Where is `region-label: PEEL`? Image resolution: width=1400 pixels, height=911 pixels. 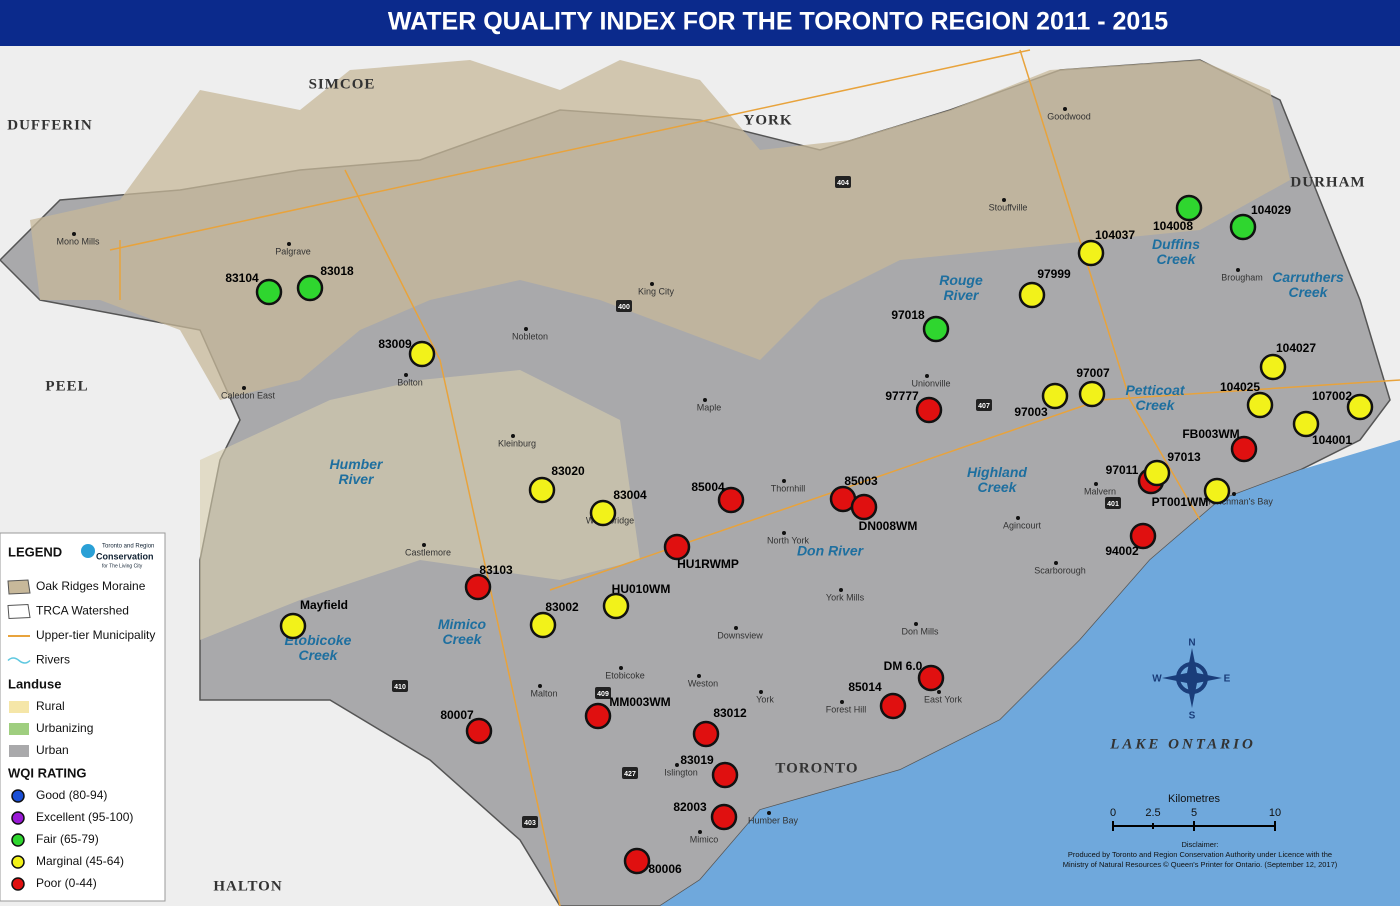 region-label: PEEL is located at coordinates (66, 386).